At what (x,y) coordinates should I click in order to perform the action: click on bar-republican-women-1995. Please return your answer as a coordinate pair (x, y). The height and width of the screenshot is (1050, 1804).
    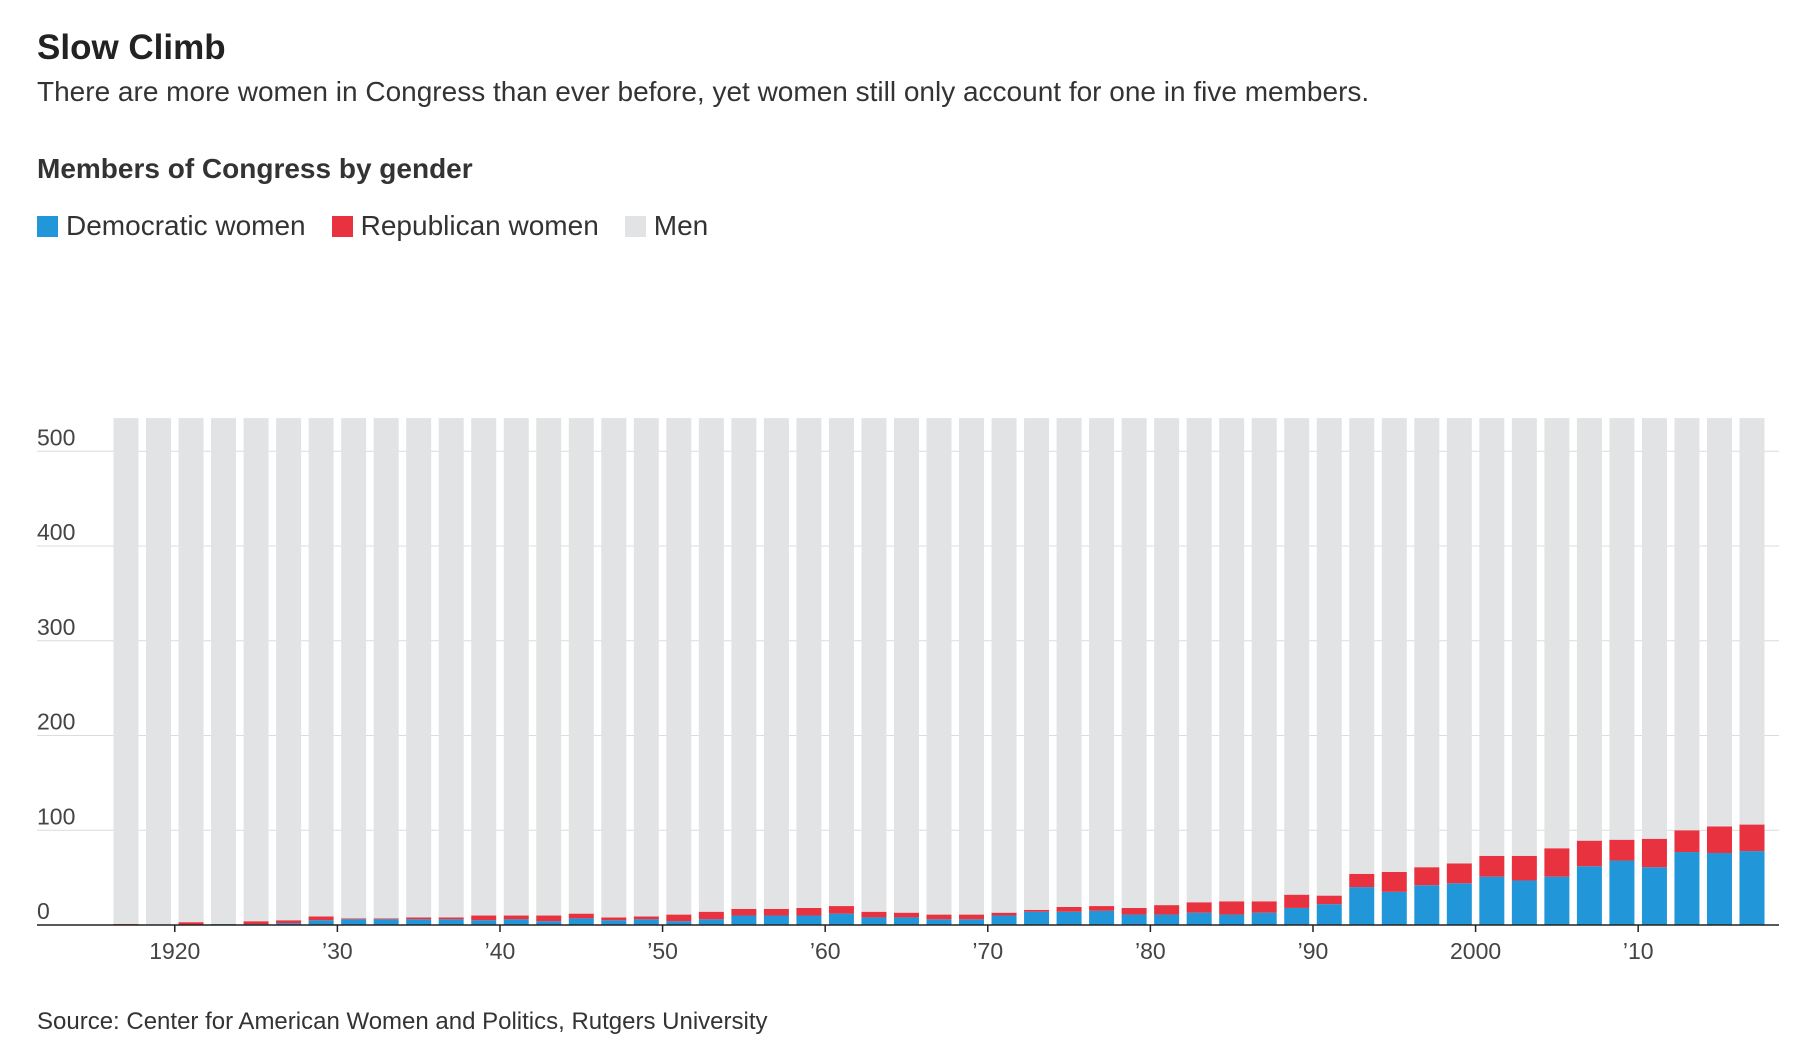
    Looking at the image, I should click on (1394, 881).